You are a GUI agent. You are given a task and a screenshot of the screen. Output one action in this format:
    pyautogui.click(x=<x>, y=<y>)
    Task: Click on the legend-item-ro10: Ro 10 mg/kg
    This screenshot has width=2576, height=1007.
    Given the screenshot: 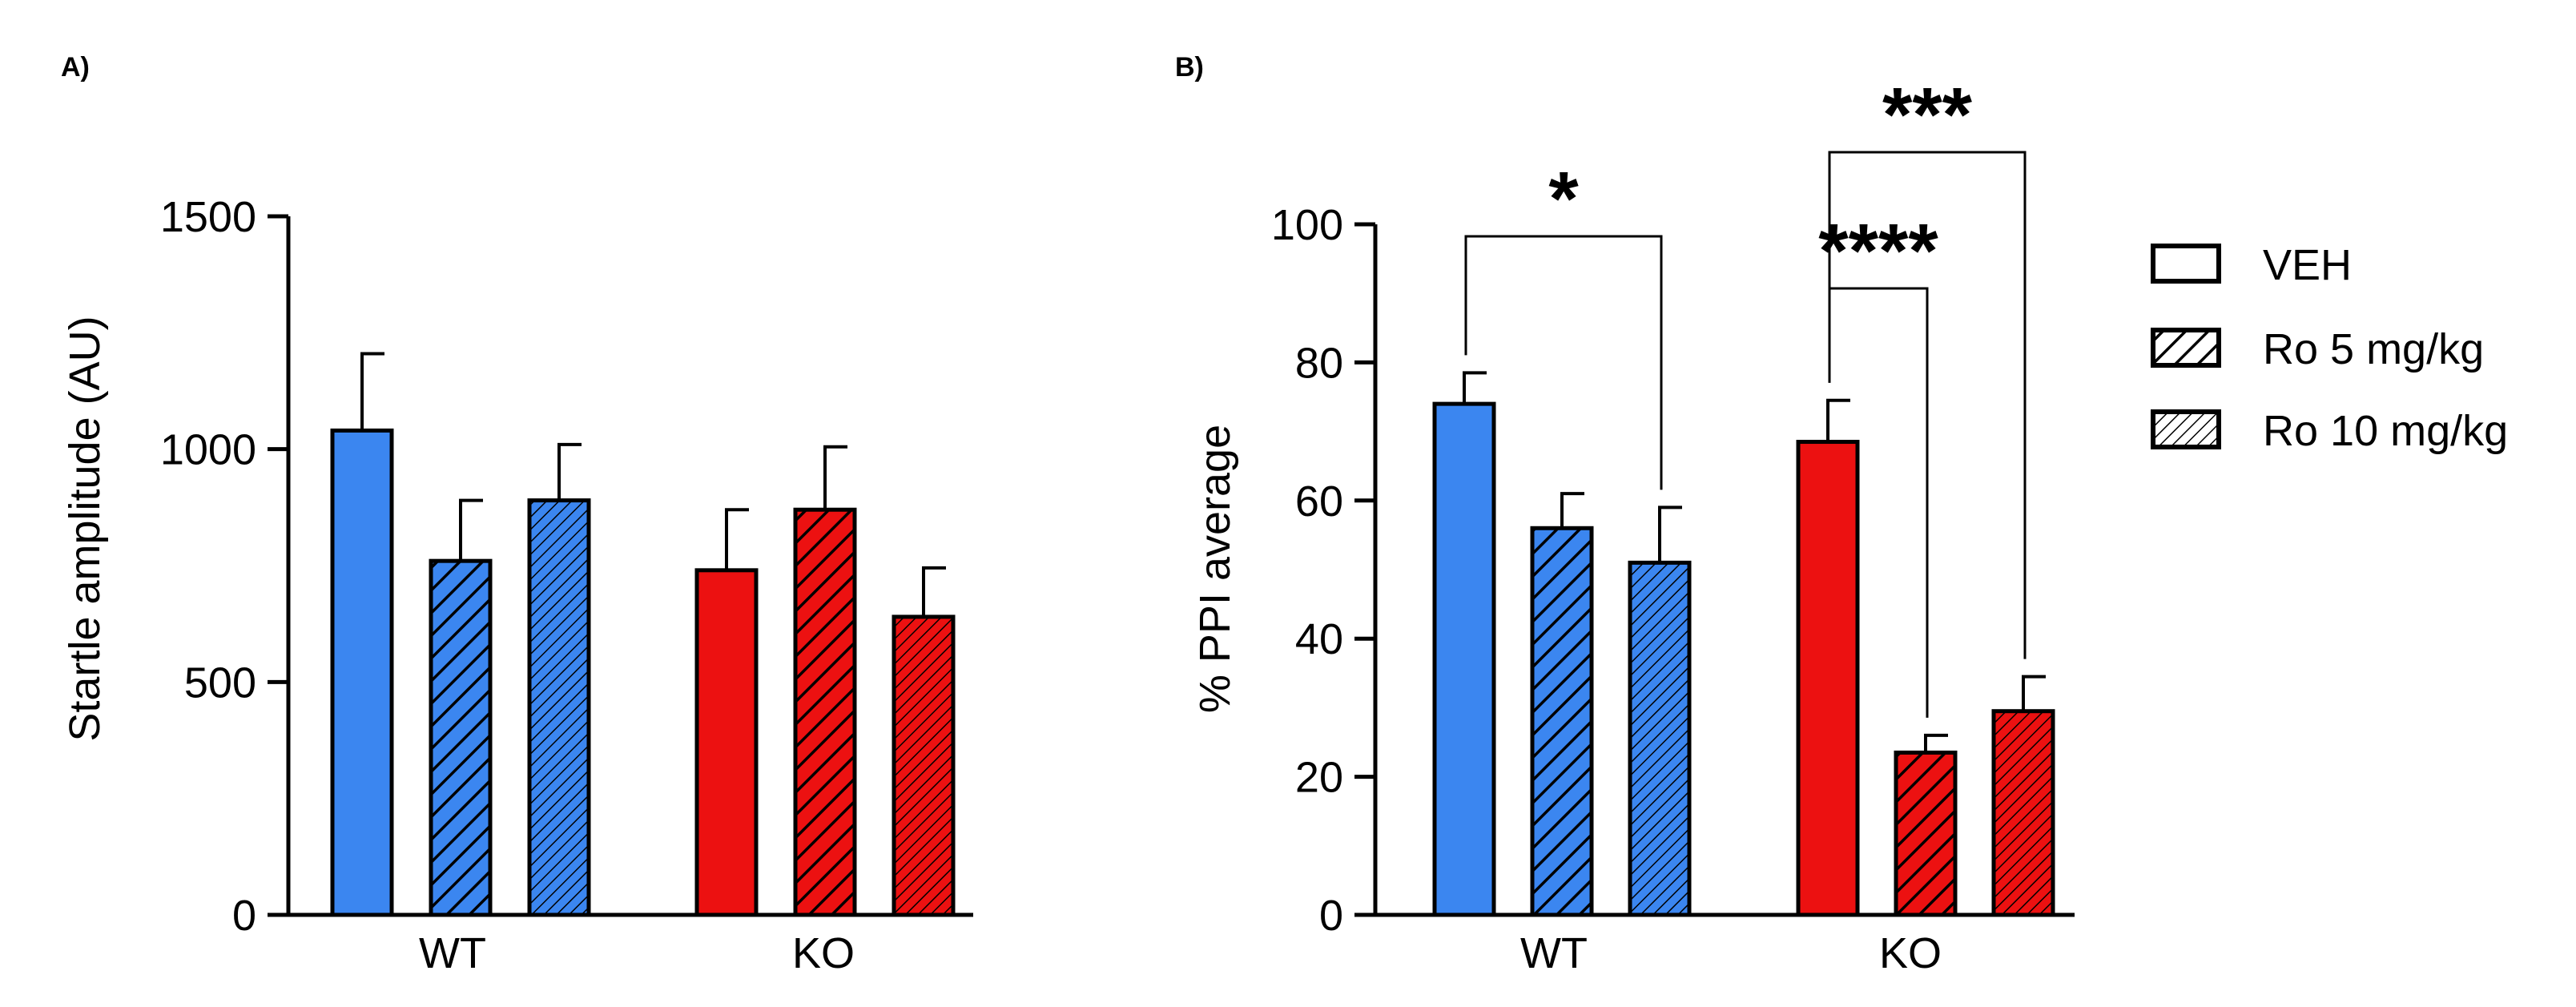 What is the action you would take?
    pyautogui.click(x=2329, y=431)
    